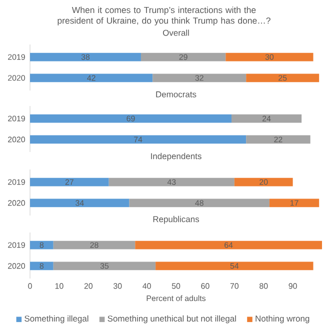  Describe the element at coordinates (283, 319) in the screenshot. I see `legend-label: Nothing wrong` at that location.